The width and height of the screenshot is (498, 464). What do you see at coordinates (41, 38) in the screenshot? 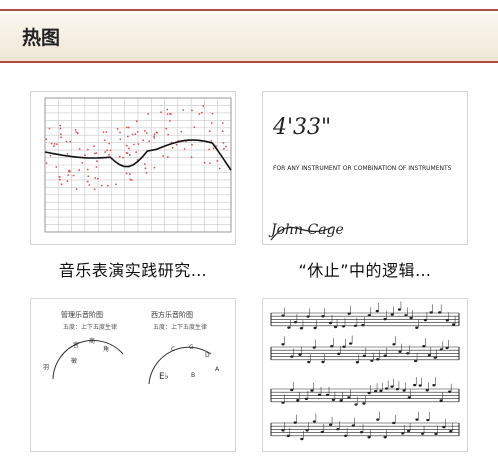
I see `section-title: 热图` at bounding box center [41, 38].